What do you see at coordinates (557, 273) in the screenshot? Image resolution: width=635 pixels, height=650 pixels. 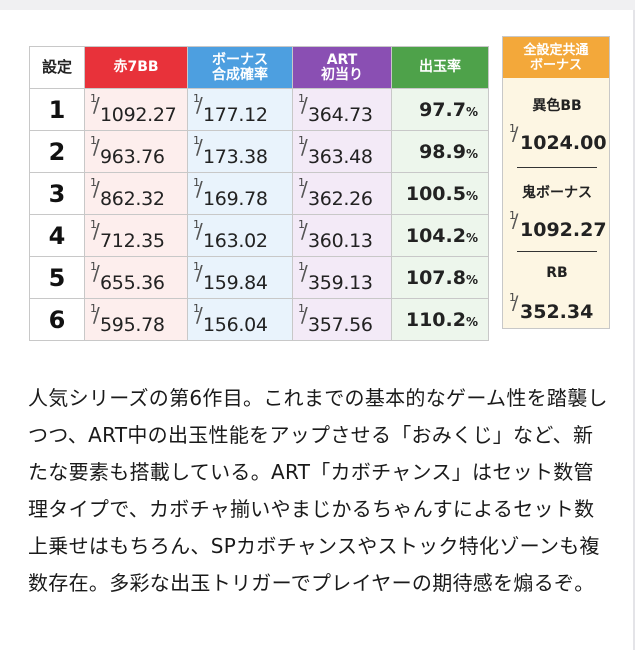 I see `common-label-rb: RB` at bounding box center [557, 273].